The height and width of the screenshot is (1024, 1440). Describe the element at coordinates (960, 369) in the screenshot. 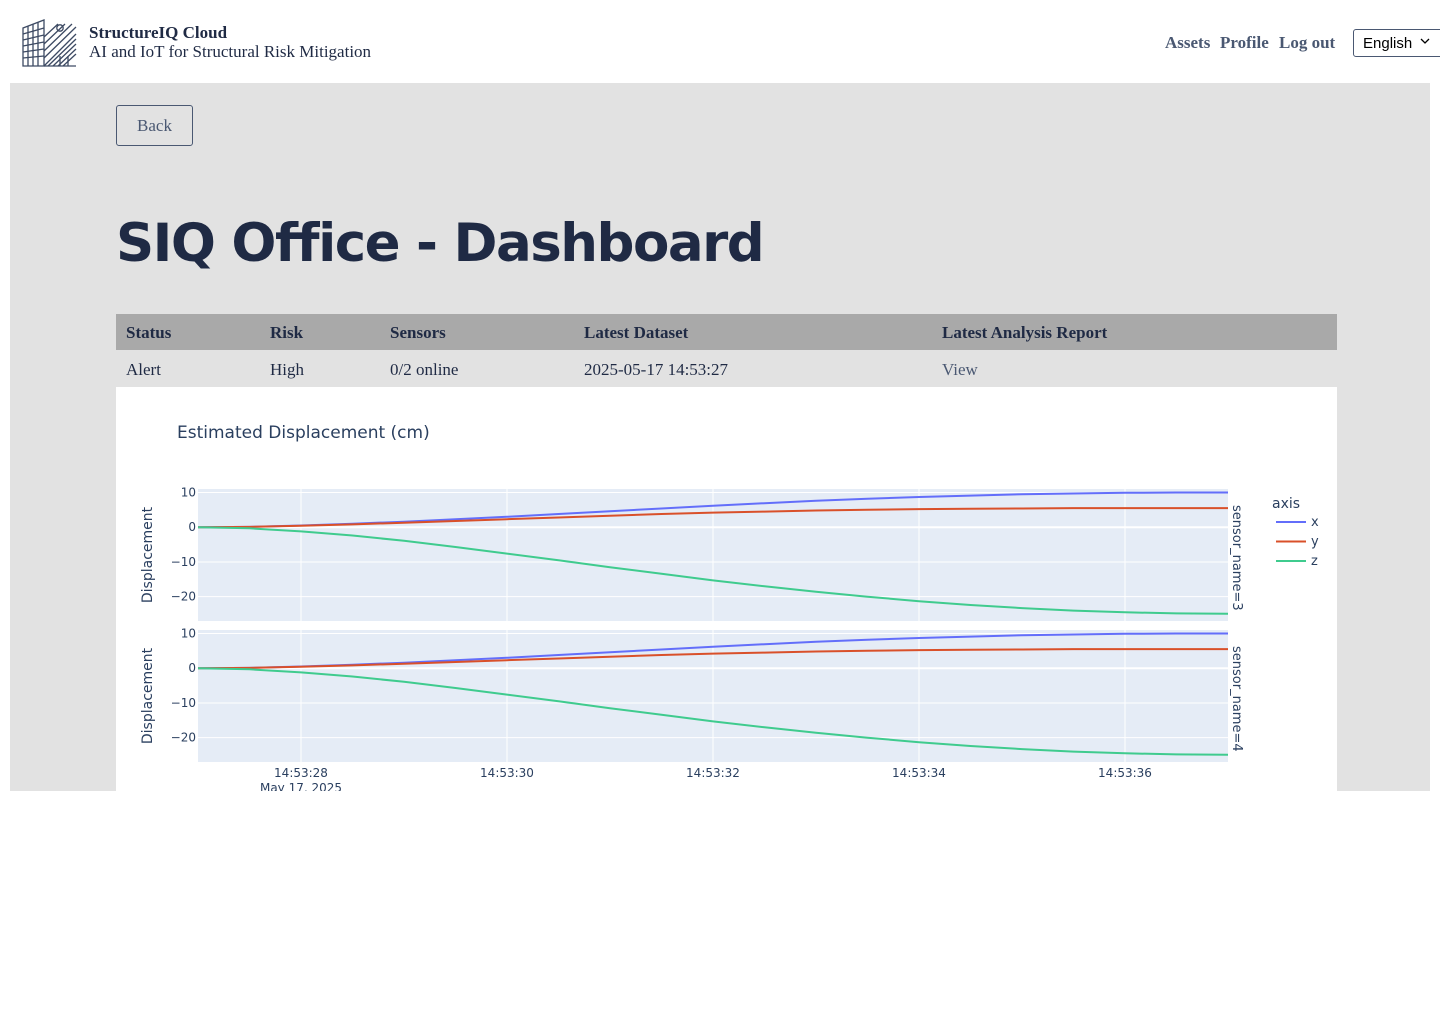

I see `view-report-link: View` at that location.